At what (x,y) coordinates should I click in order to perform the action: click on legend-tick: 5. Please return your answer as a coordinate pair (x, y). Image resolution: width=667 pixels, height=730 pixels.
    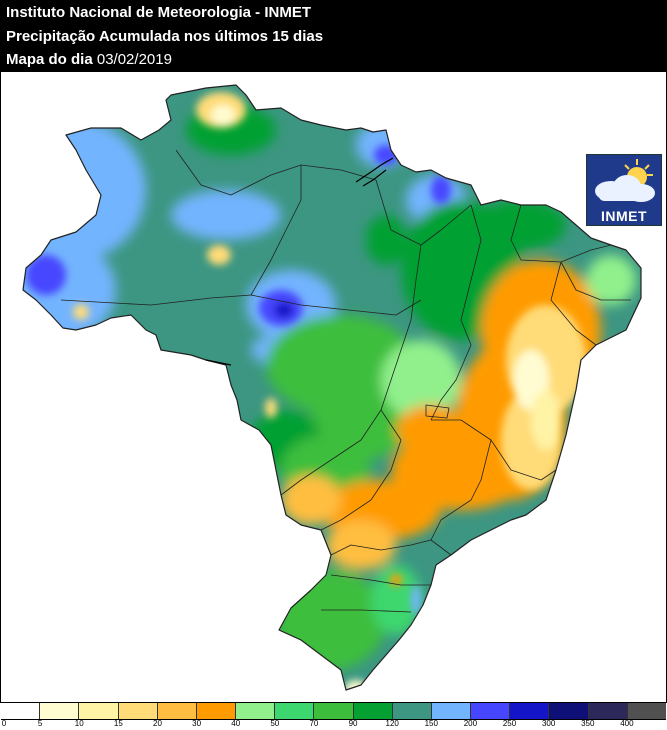
    Looking at the image, I should click on (40, 723).